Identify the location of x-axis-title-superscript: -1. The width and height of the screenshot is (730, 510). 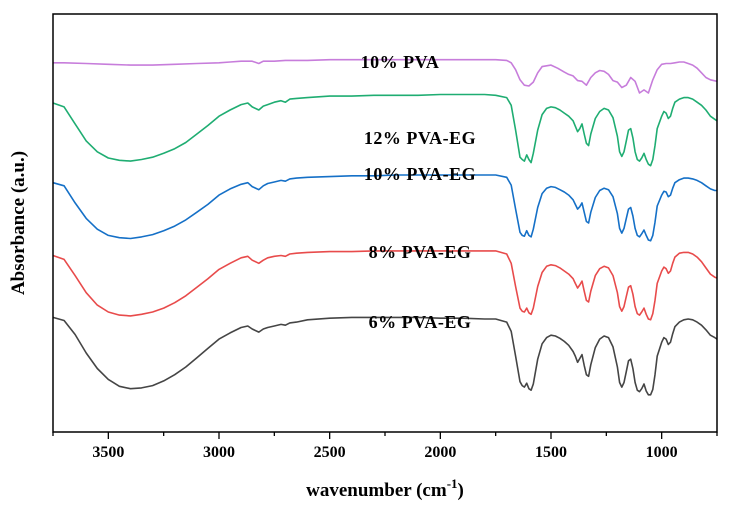
(452, 483).